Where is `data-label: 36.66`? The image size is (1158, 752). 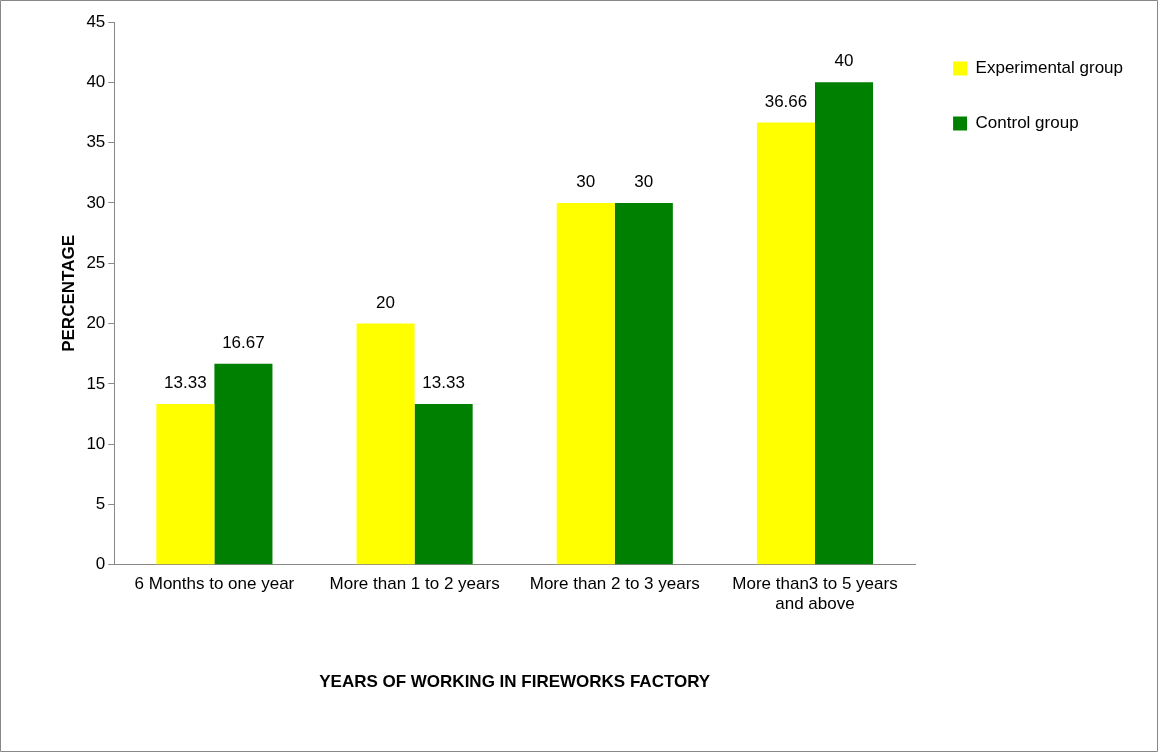
data-label: 36.66 is located at coordinates (786, 101).